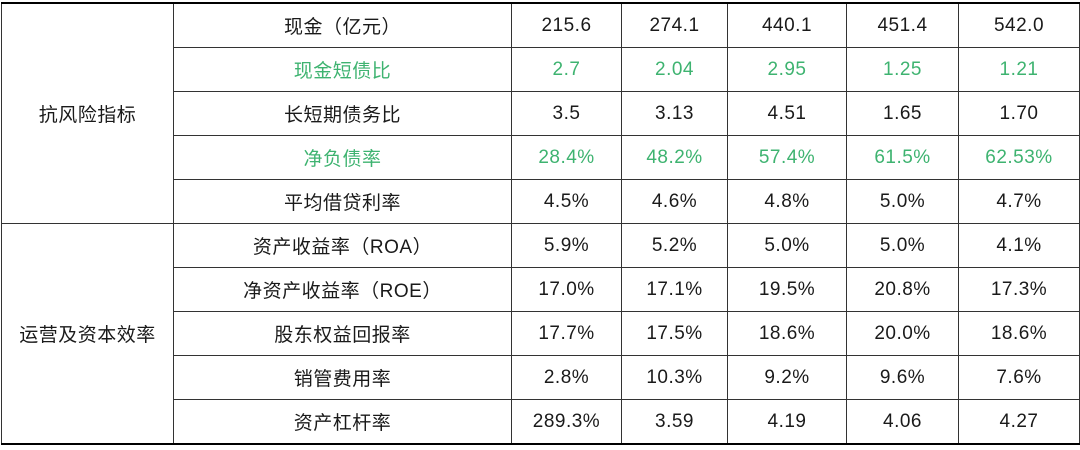 The width and height of the screenshot is (1080, 450). What do you see at coordinates (902, 157) in the screenshot?
I see `value-cell: 61.5%` at bounding box center [902, 157].